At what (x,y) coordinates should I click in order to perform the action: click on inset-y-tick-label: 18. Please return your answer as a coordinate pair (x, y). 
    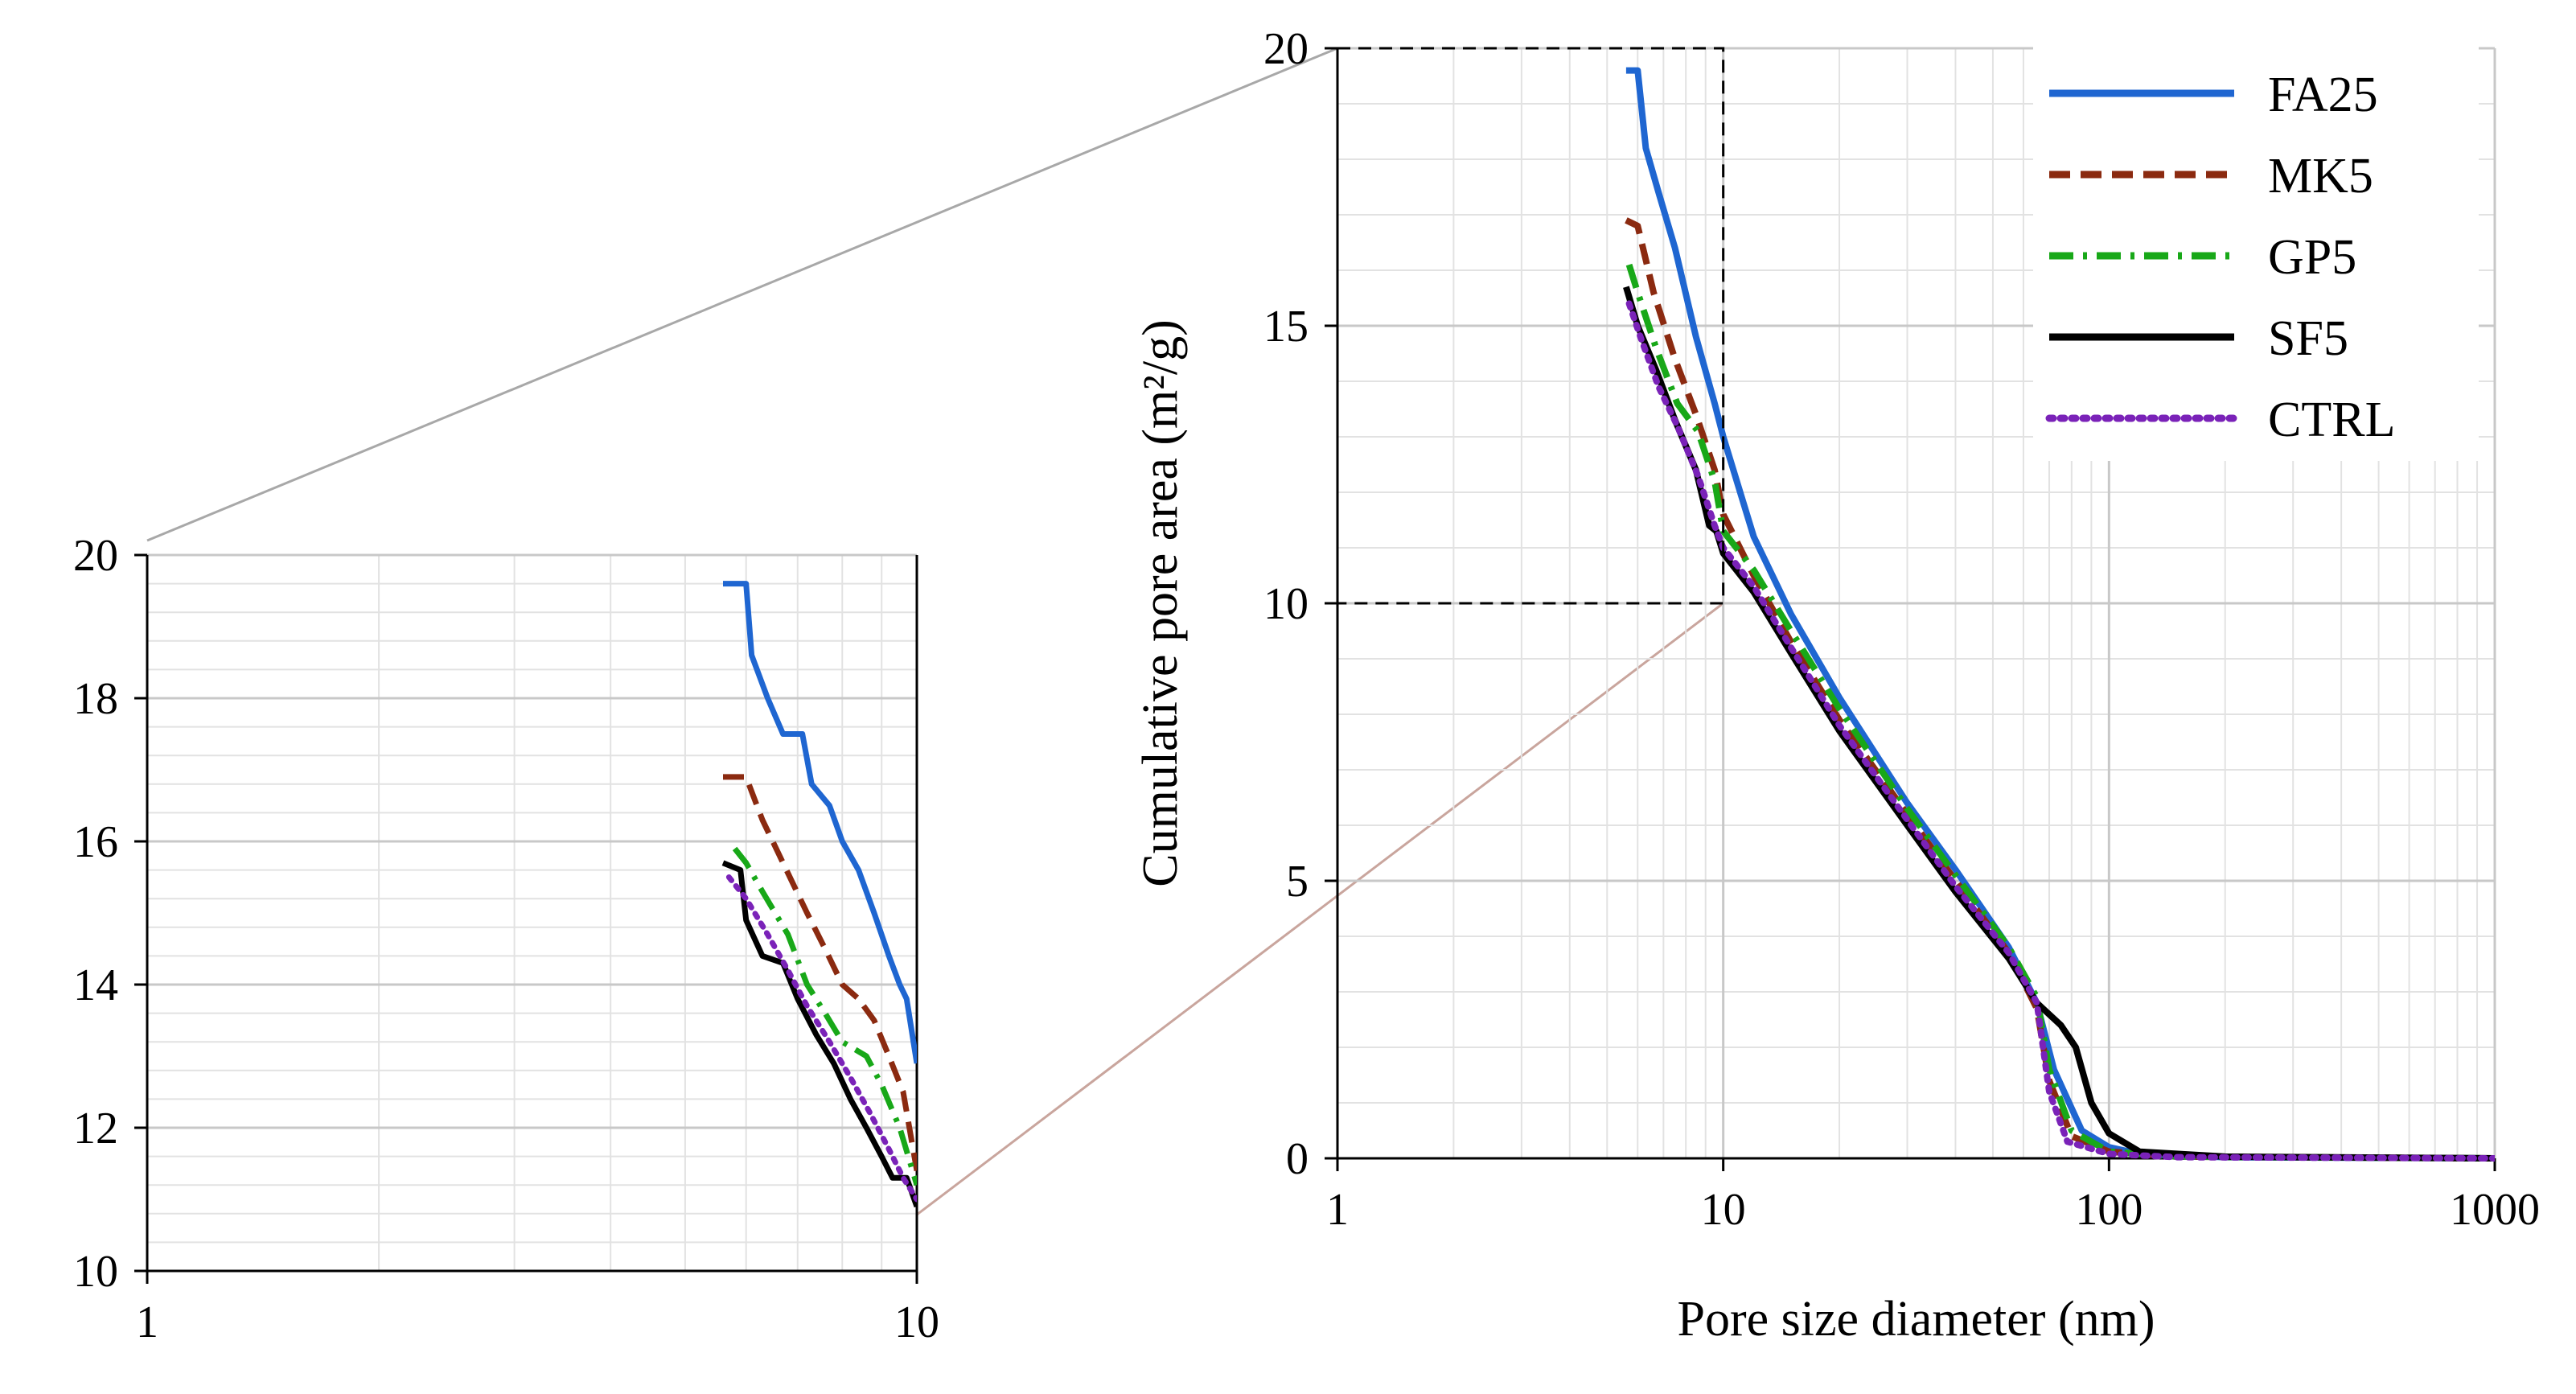
    Looking at the image, I should click on (95, 699).